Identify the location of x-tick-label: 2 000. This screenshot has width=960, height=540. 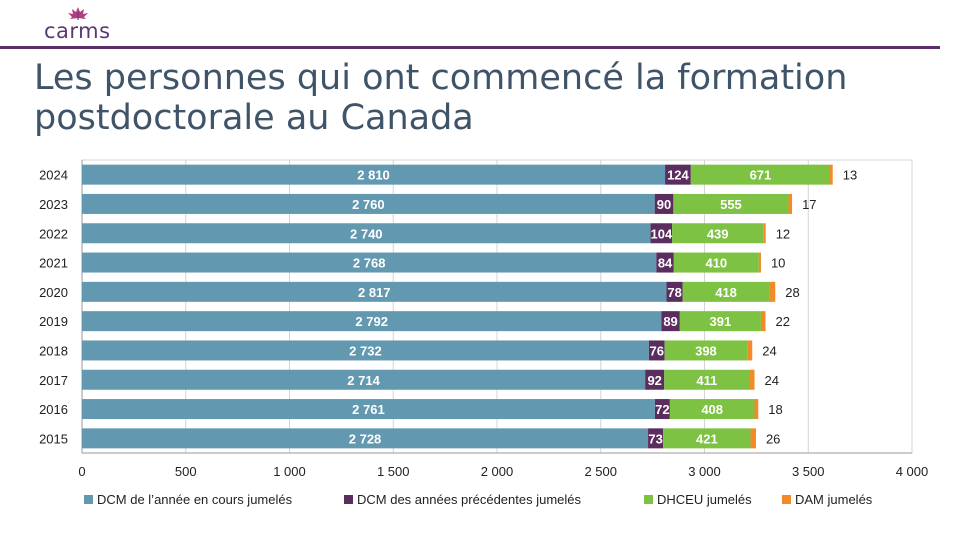
(497, 471).